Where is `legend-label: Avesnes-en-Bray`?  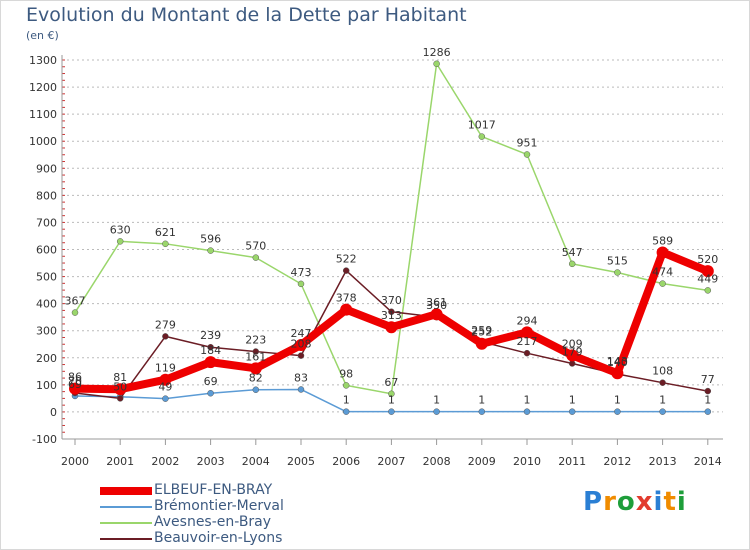
legend-label: Avesnes-en-Bray is located at coordinates (213, 522).